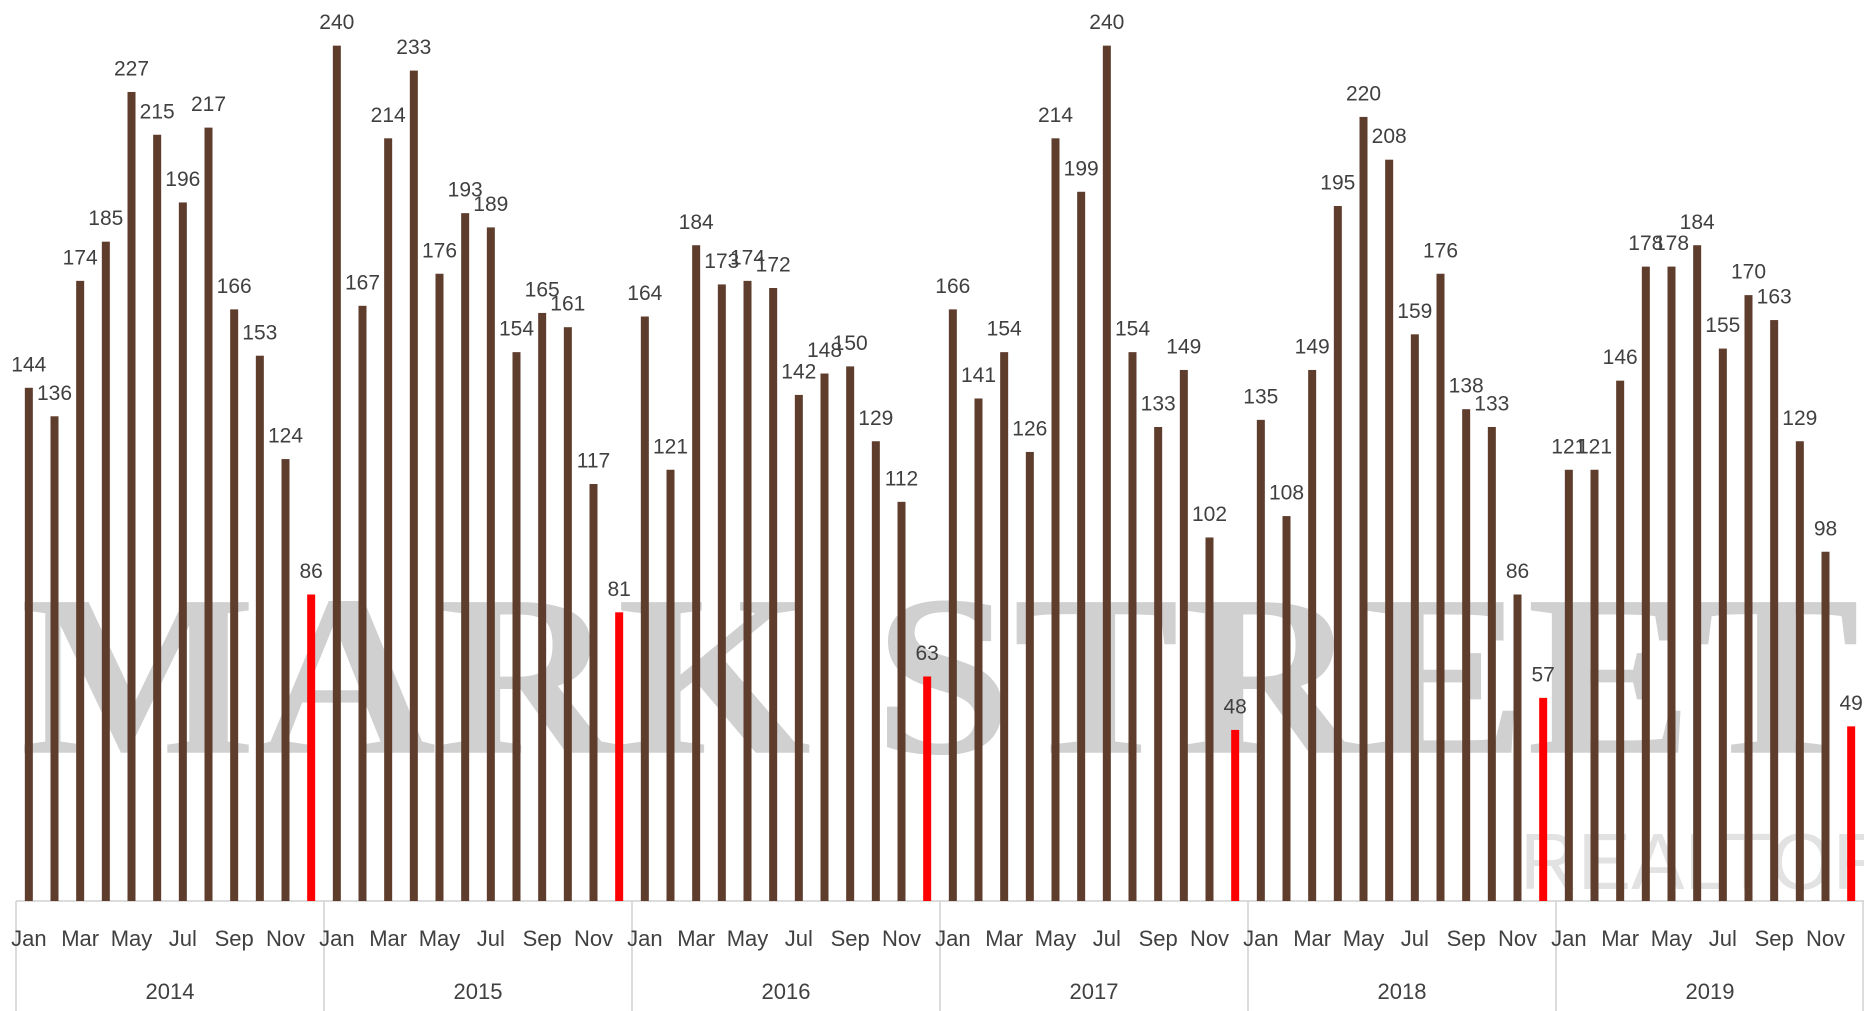 The width and height of the screenshot is (1864, 1011). I want to click on data-label: 220, so click(1363, 93).